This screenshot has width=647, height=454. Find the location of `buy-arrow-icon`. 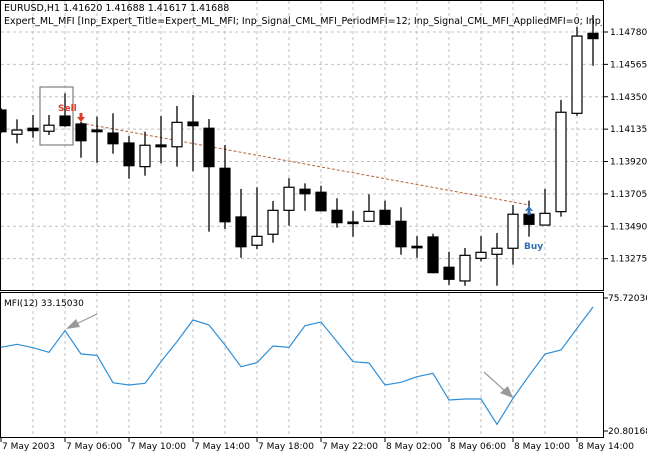

buy-arrow-icon is located at coordinates (529, 210).